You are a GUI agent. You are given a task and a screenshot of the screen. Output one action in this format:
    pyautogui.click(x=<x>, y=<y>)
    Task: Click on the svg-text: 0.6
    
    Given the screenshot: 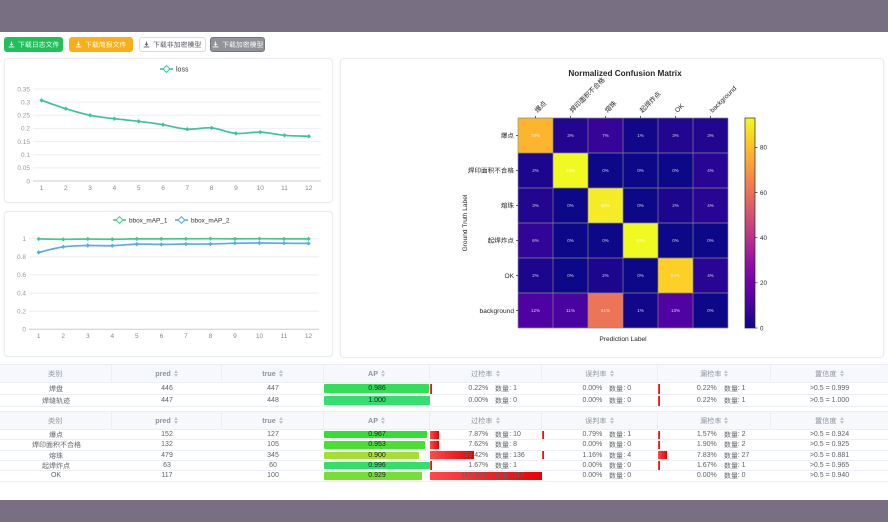 What is the action you would take?
    pyautogui.click(x=21, y=275)
    